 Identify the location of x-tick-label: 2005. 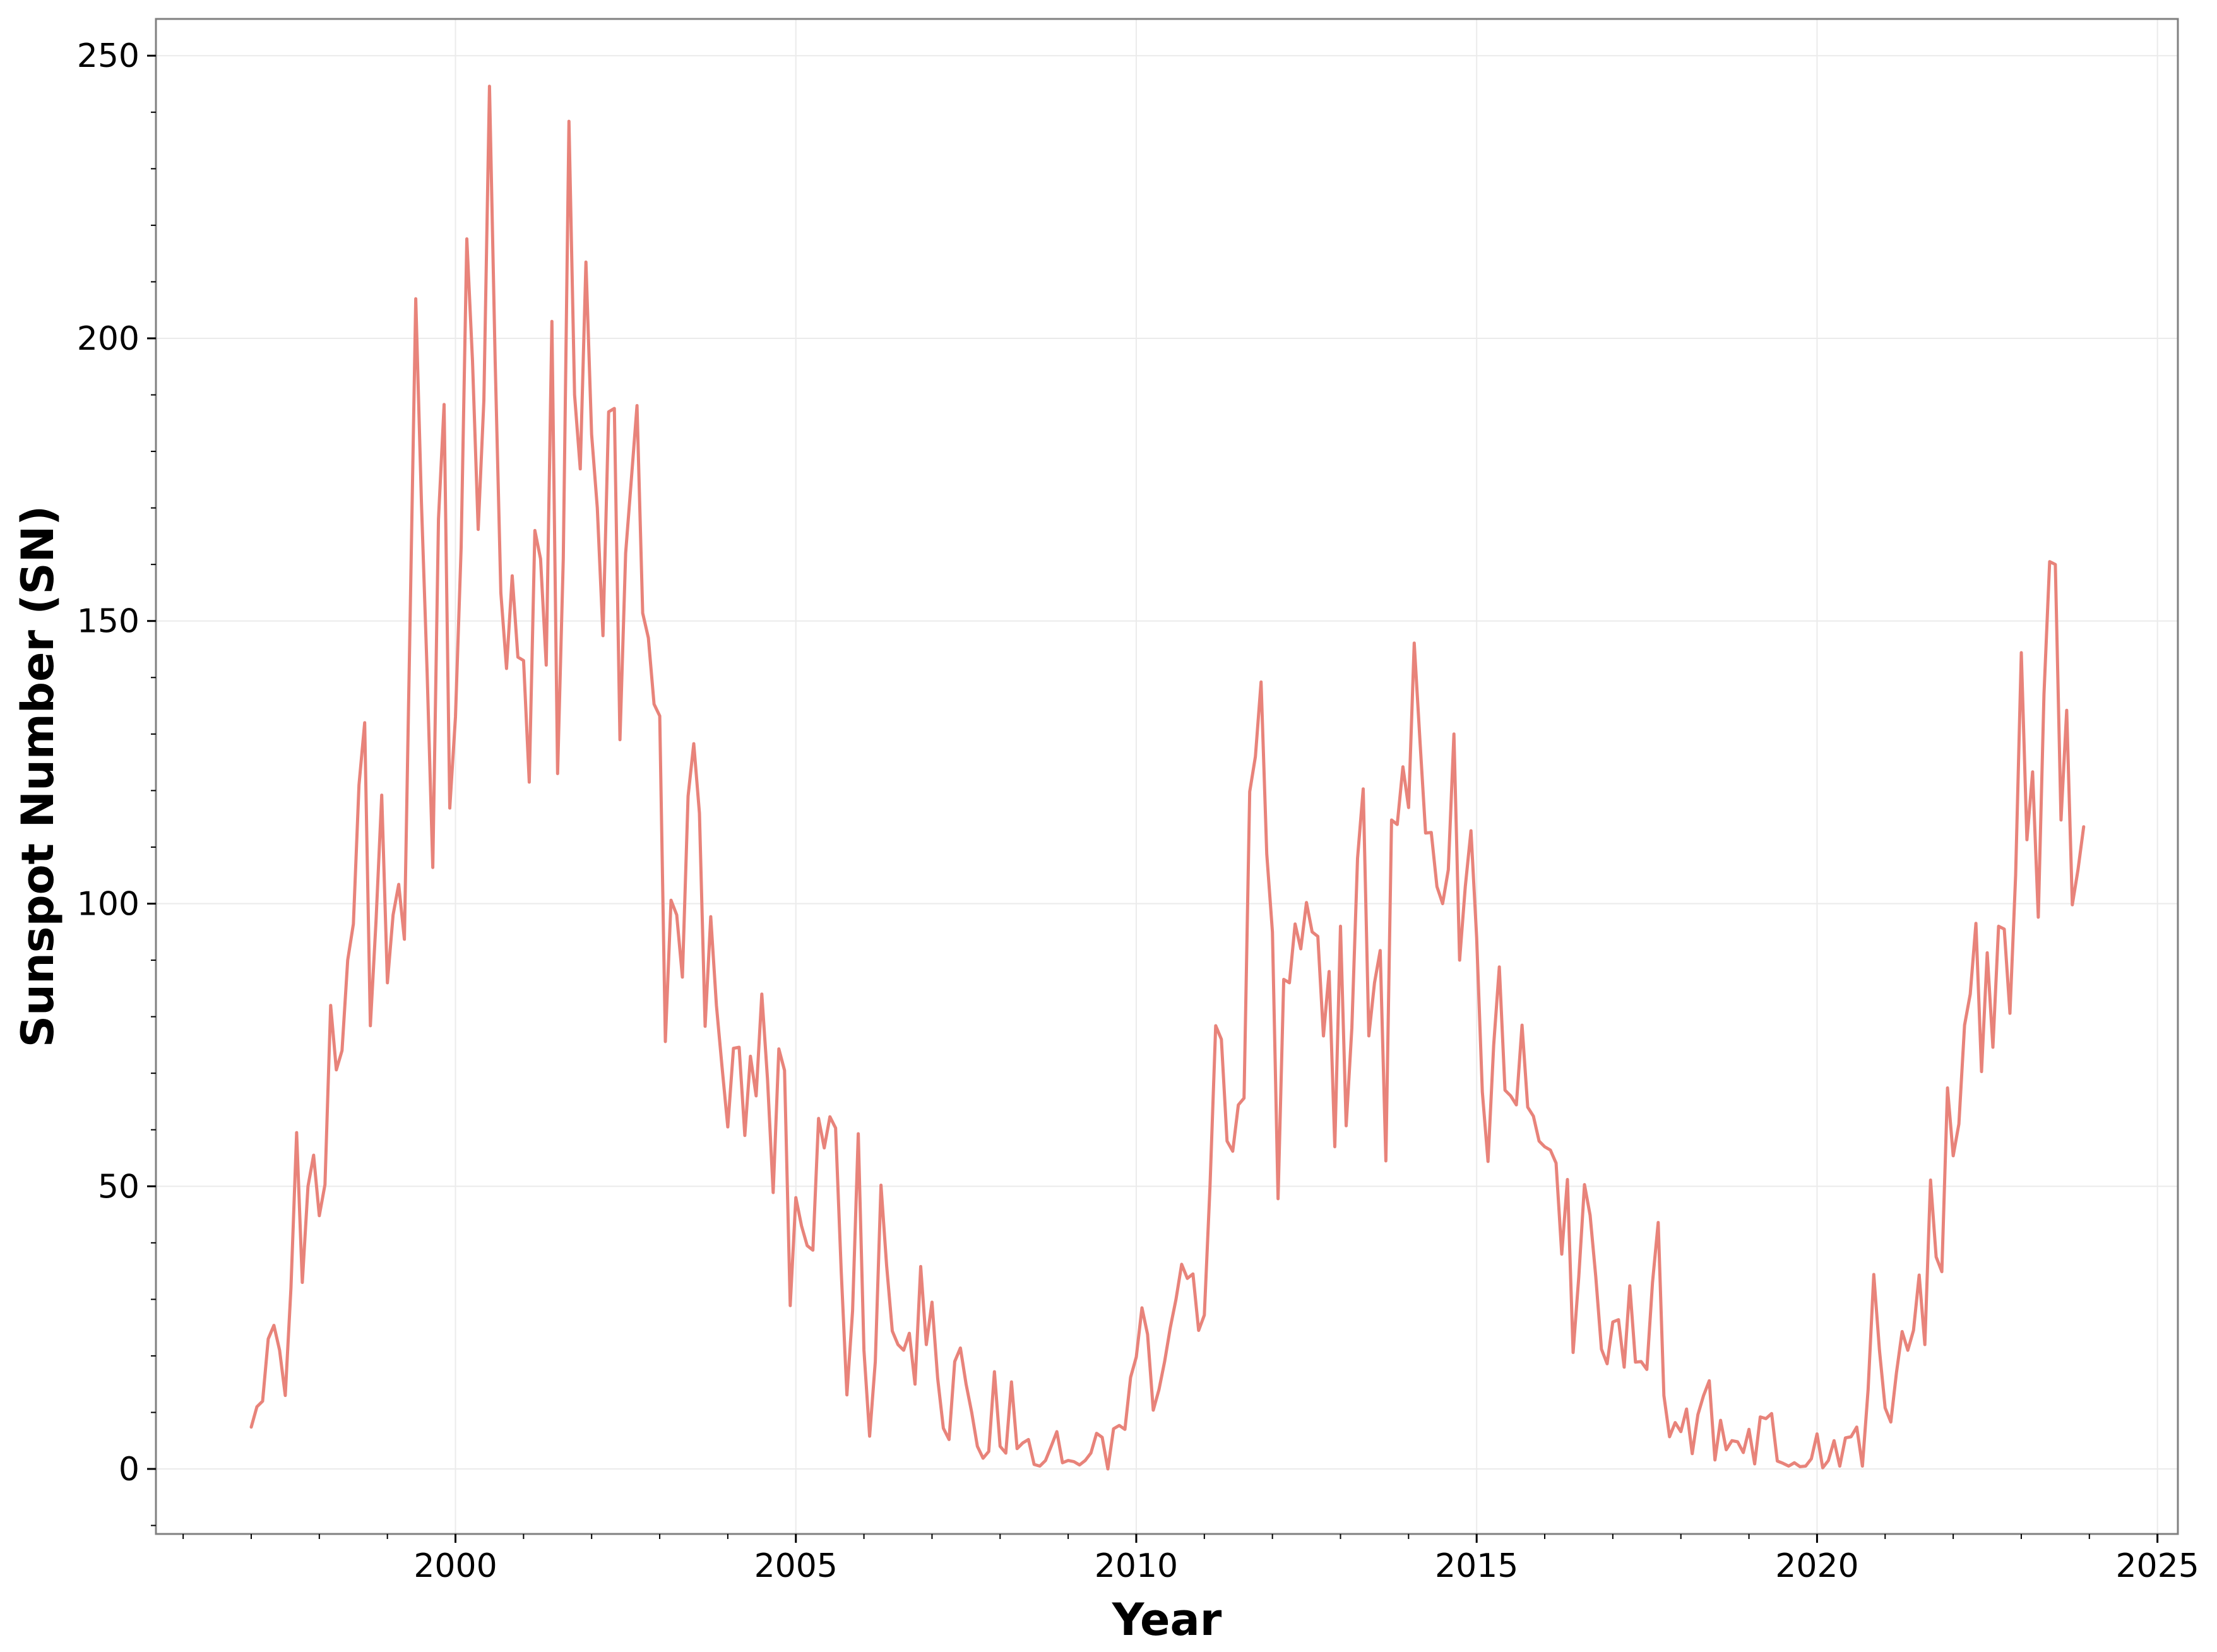
(796, 1566).